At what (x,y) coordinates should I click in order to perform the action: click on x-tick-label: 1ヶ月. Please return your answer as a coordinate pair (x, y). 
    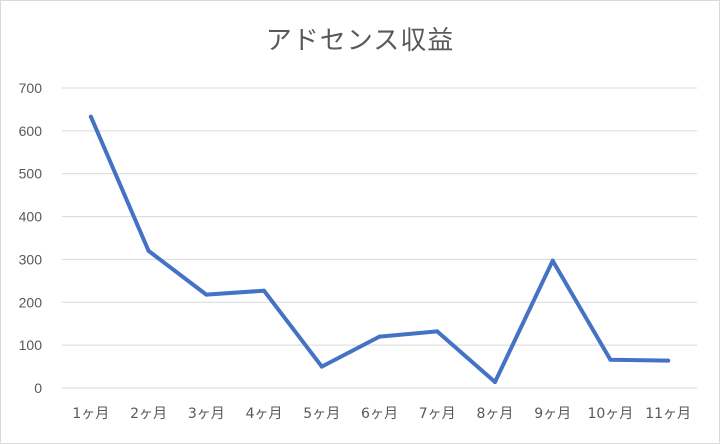
    Looking at the image, I should click on (90, 414).